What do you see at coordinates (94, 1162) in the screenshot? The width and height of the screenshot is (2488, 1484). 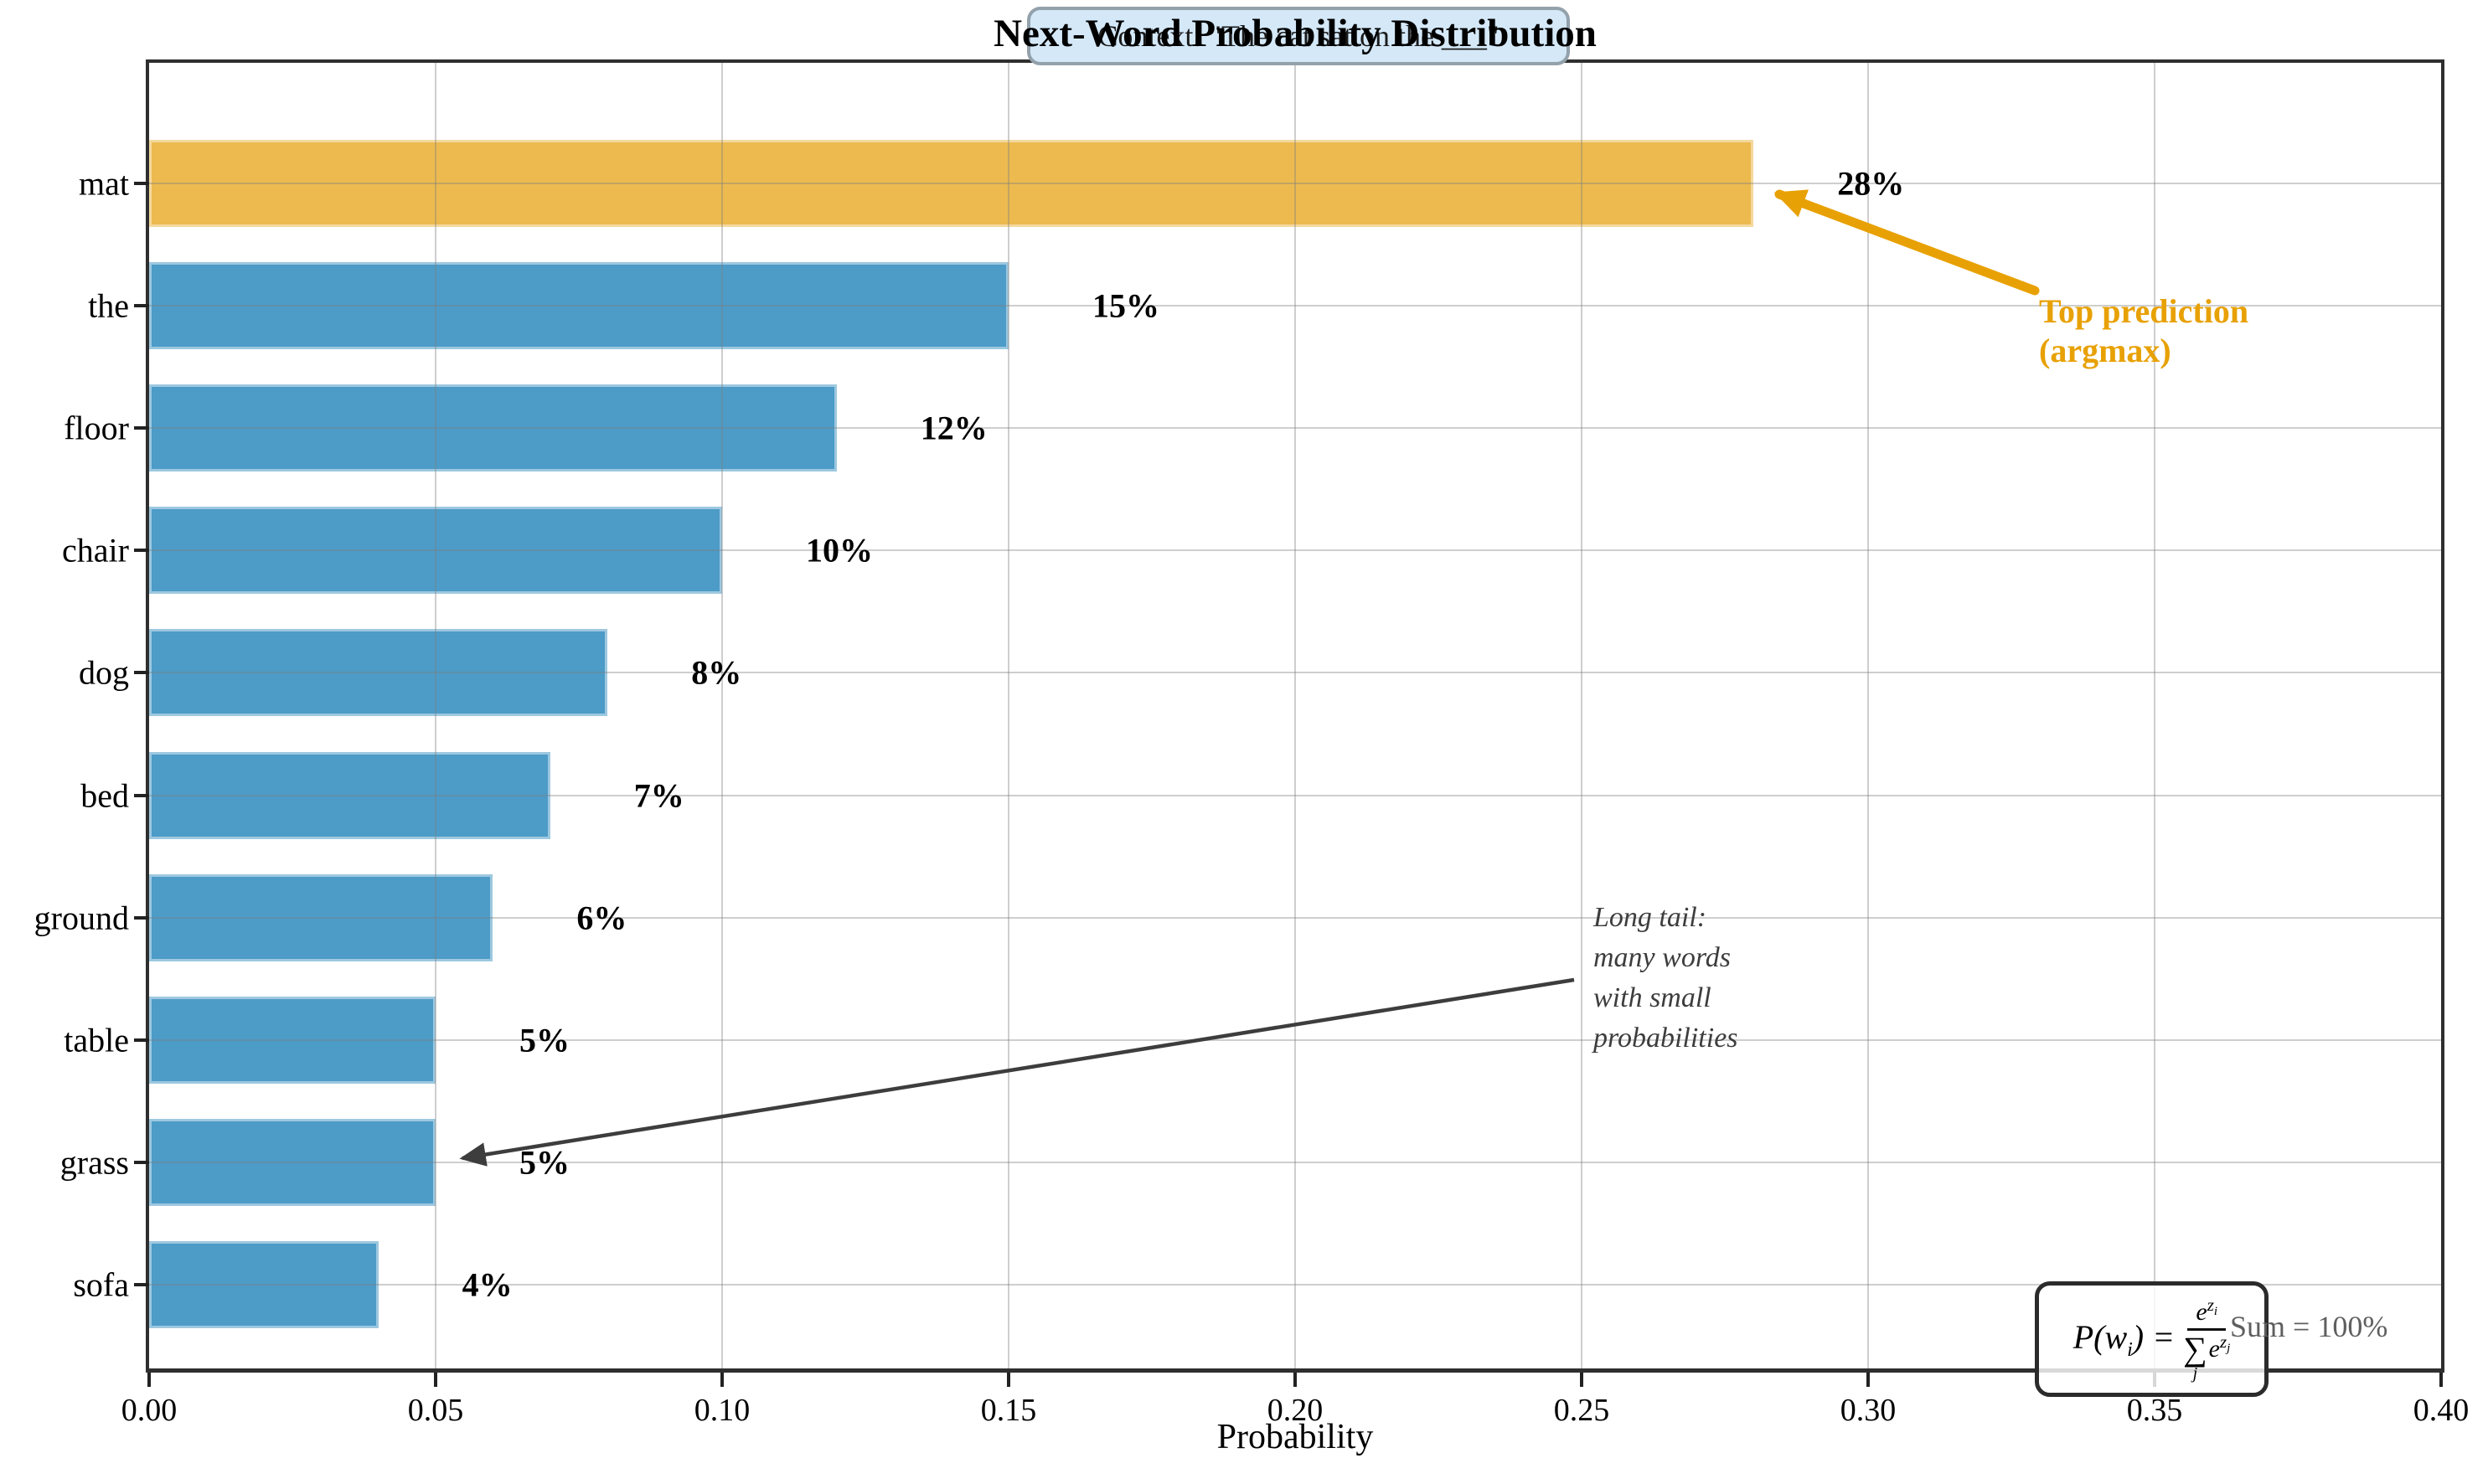 I see `y-tick-label-grass: grass` at bounding box center [94, 1162].